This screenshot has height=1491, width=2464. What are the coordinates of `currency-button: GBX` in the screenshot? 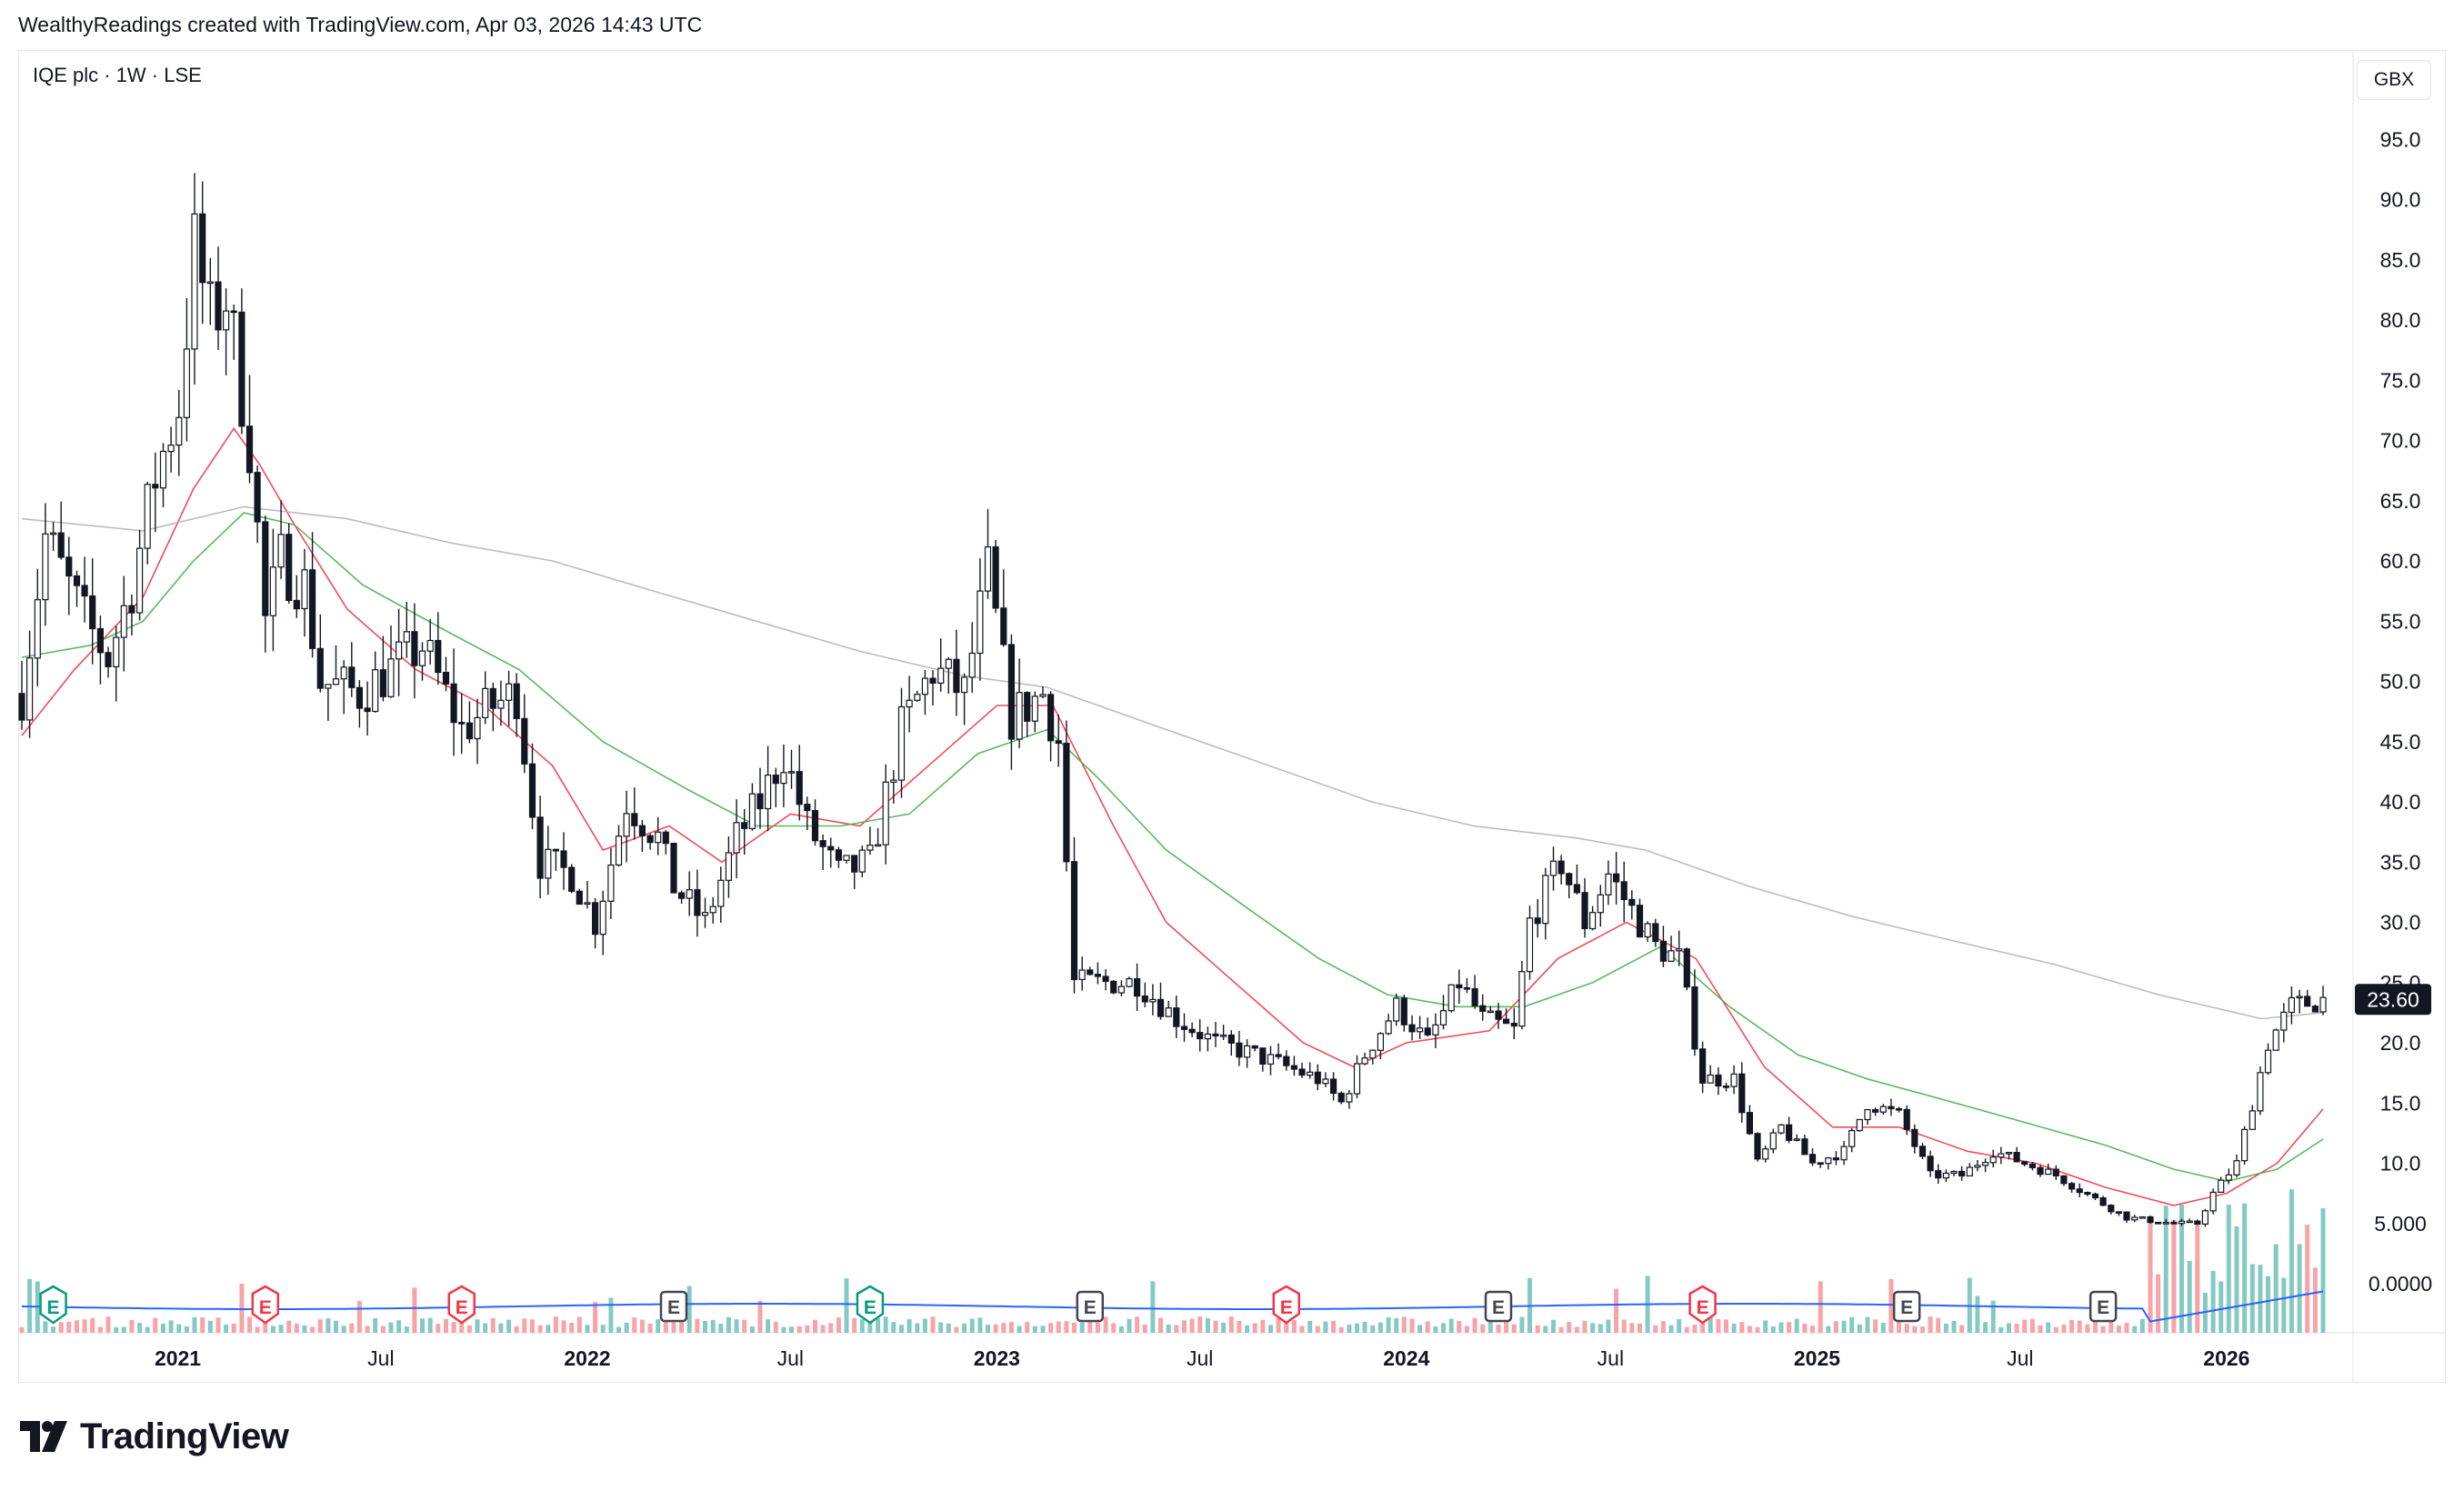 It's located at (2394, 80).